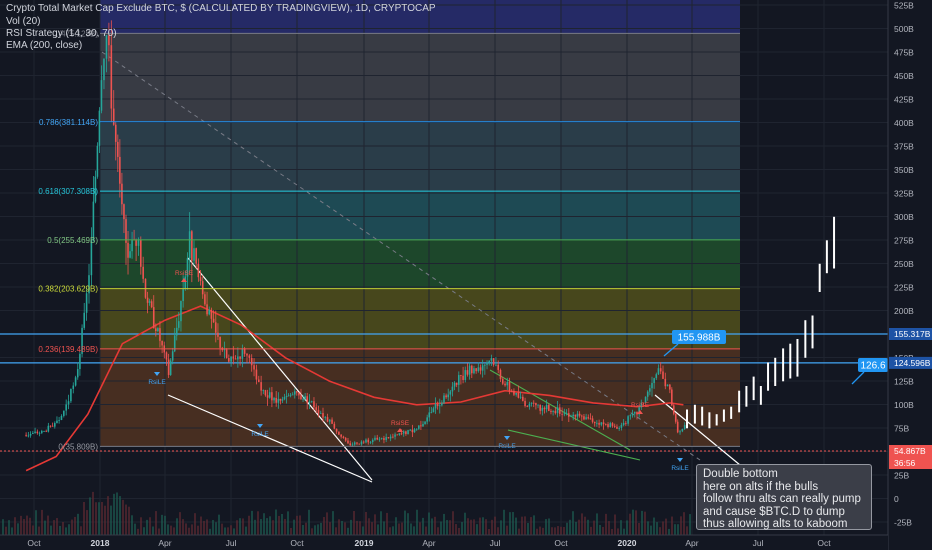  What do you see at coordinates (44, 45) in the screenshot?
I see `indicator-ema-label: EMA (200, close)` at bounding box center [44, 45].